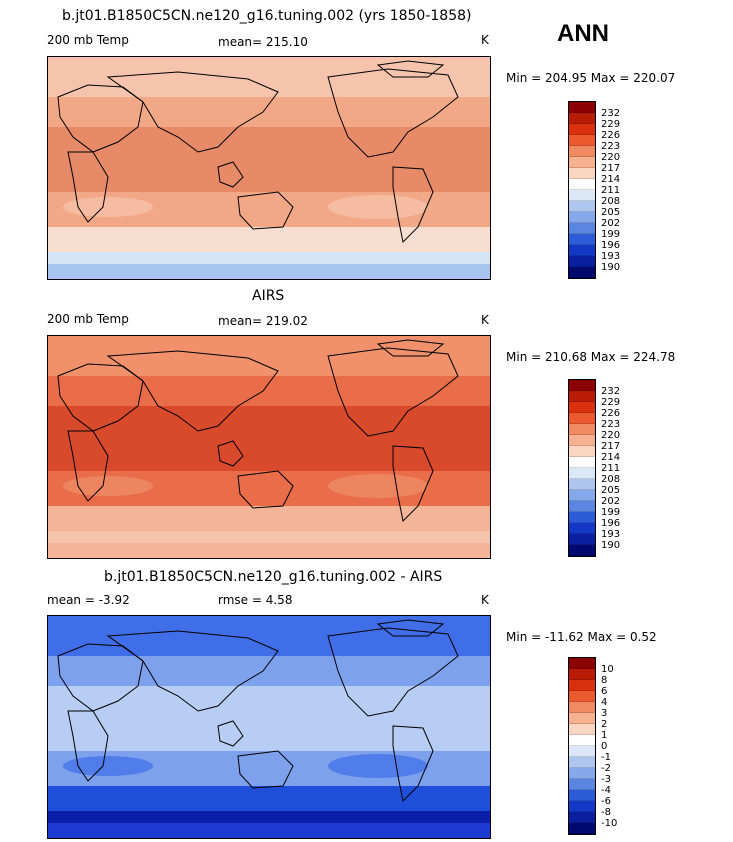 This screenshot has height=842, width=733. What do you see at coordinates (88, 319) in the screenshot?
I see `panel2-variable-label: 200 mb Temp` at bounding box center [88, 319].